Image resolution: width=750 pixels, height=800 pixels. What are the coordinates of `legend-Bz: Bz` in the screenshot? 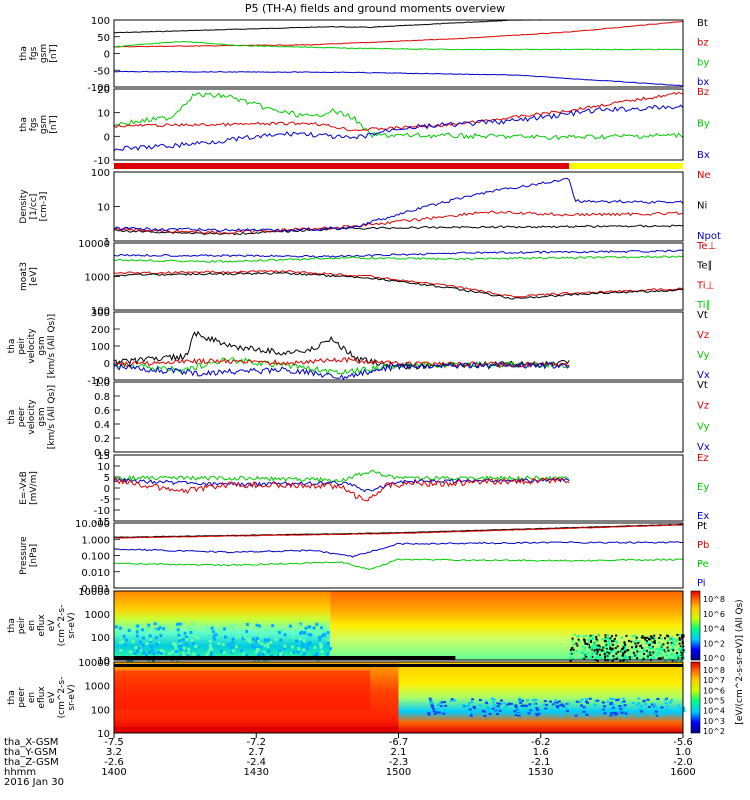 It's located at (703, 92).